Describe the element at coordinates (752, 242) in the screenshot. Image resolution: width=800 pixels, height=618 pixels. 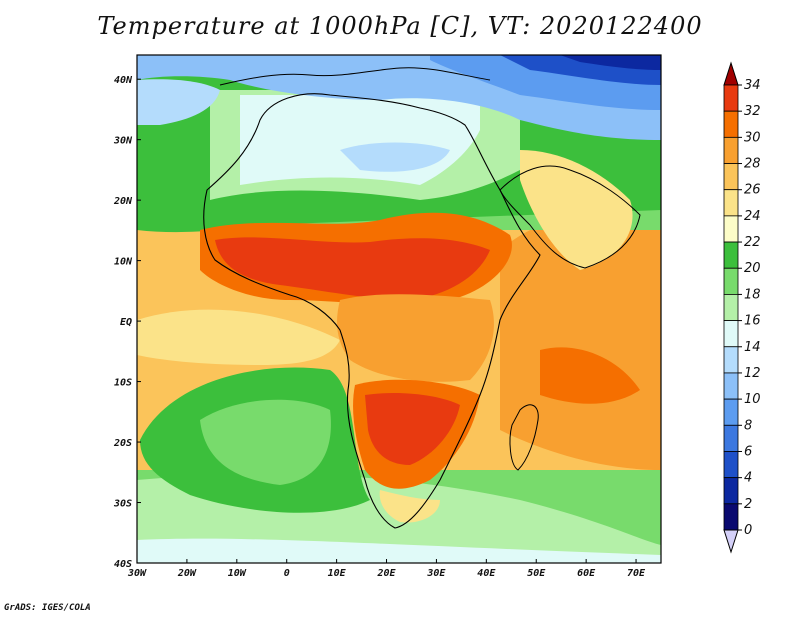
I see `colorbar-label: 22` at that location.